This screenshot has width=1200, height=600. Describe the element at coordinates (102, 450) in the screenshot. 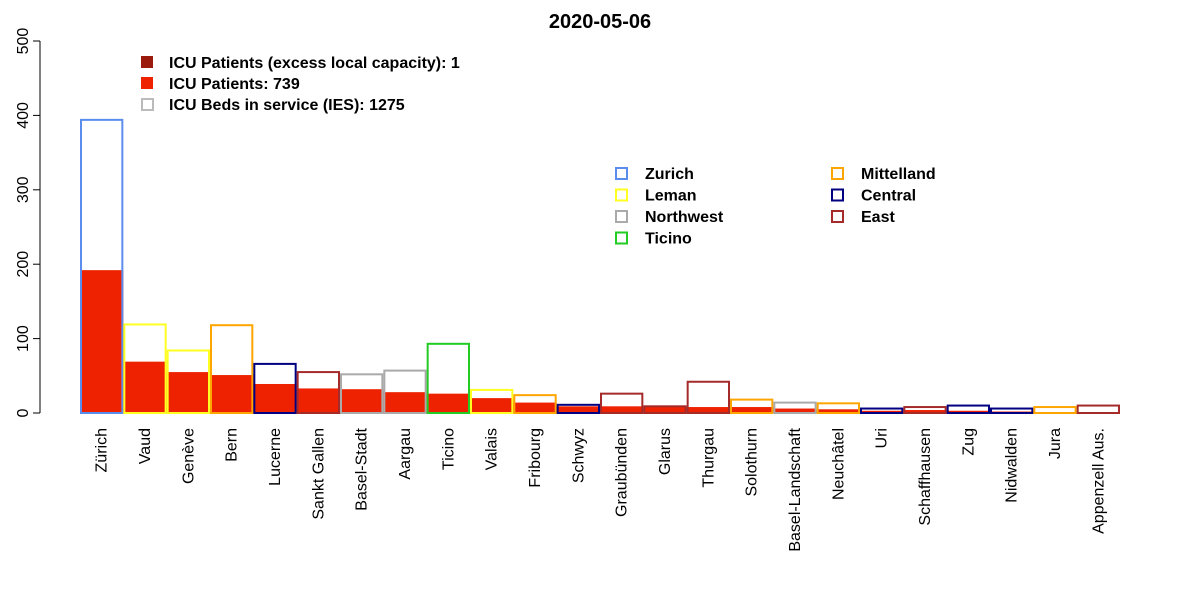

I see `category-label: Zürich` at that location.